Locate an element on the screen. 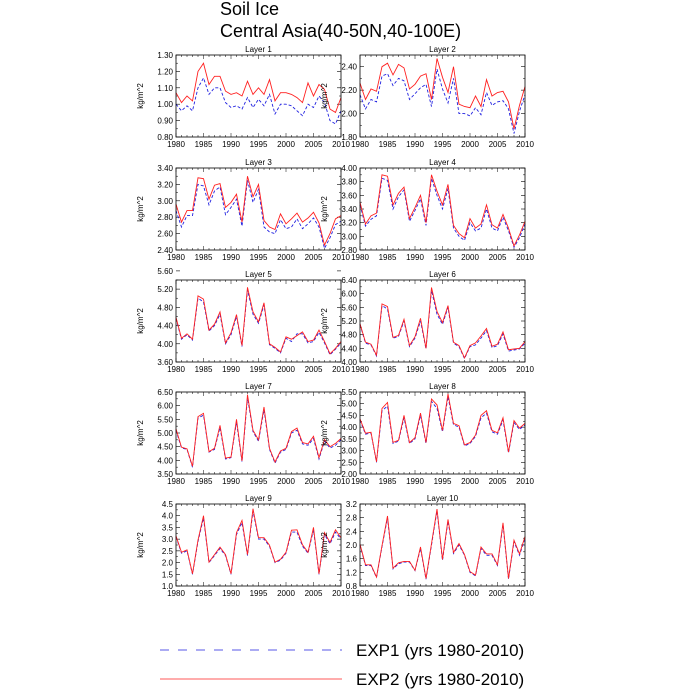  y-tick-label: 5.60 is located at coordinates (165, 271).